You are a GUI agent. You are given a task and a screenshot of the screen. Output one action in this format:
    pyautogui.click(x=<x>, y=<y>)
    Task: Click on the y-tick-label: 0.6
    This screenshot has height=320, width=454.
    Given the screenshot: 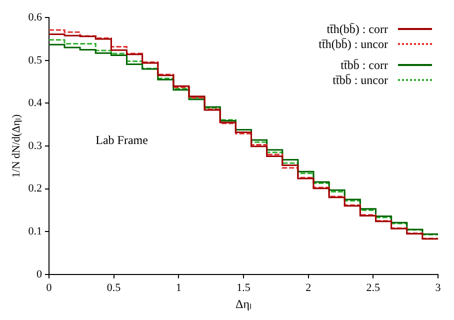 What is the action you would take?
    pyautogui.click(x=35, y=17)
    